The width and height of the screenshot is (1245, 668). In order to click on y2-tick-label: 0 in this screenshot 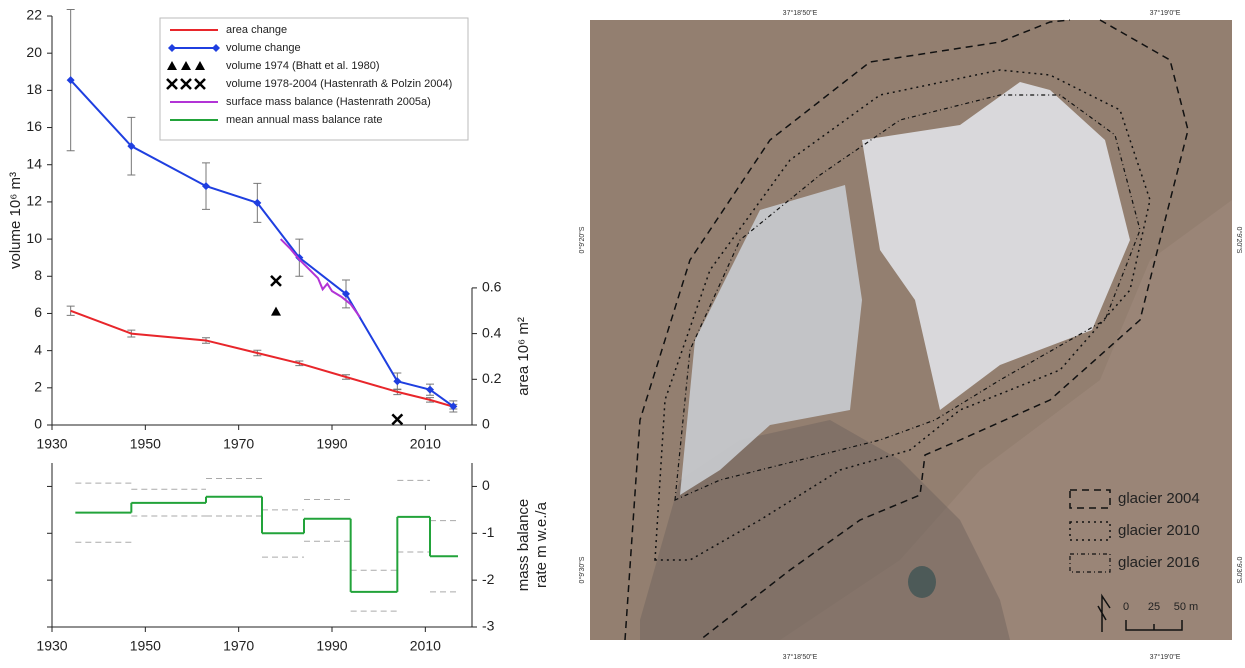, I will do `click(486, 424)`.